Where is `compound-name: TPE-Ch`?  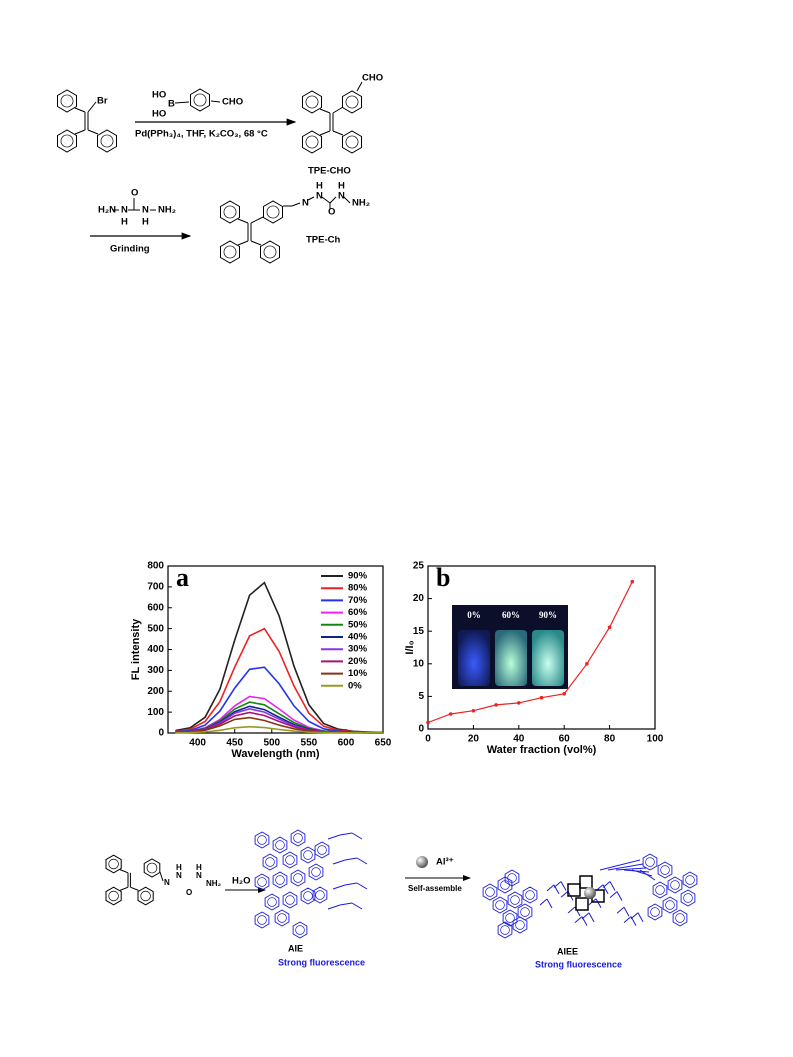
compound-name: TPE-Ch is located at coordinates (323, 240).